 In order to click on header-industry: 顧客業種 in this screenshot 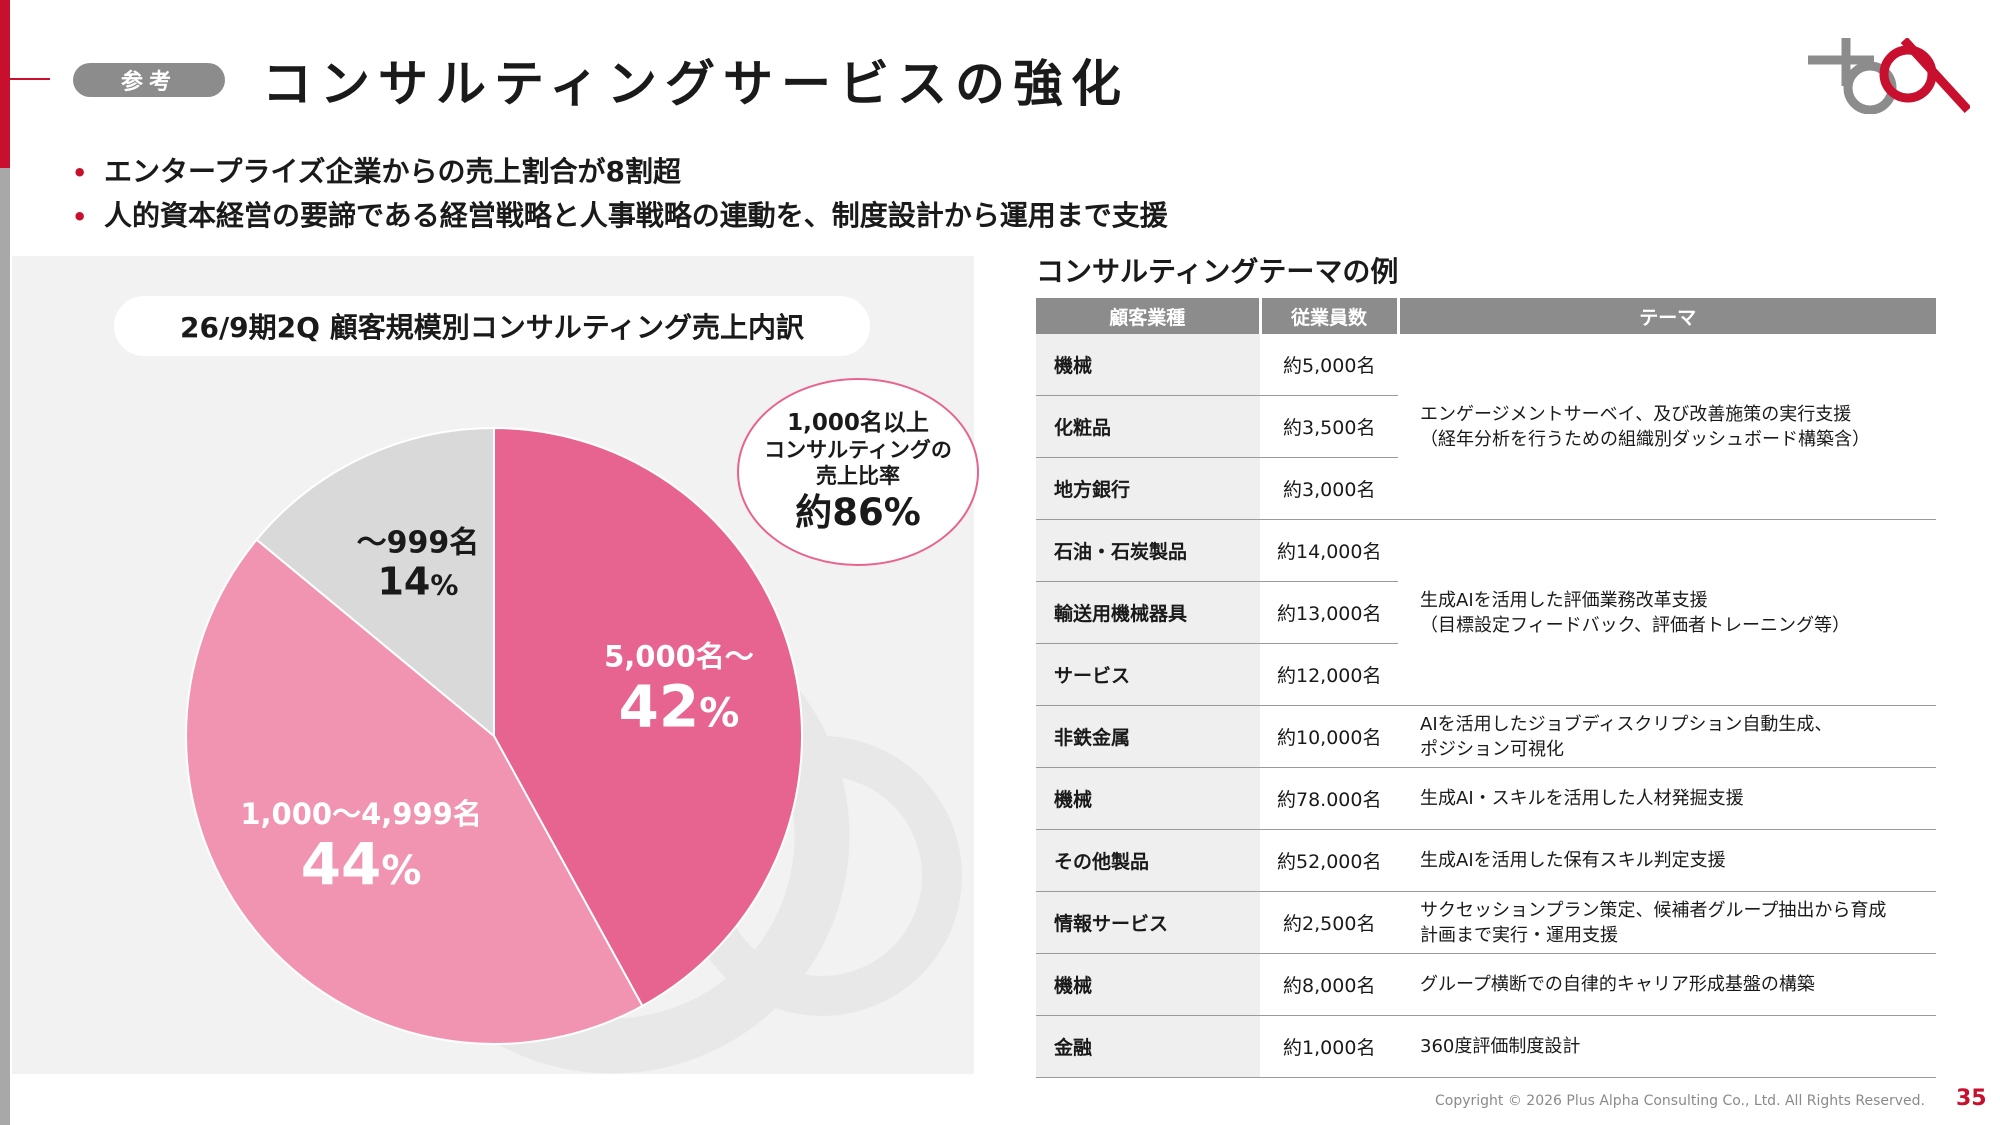, I will do `click(1149, 316)`.